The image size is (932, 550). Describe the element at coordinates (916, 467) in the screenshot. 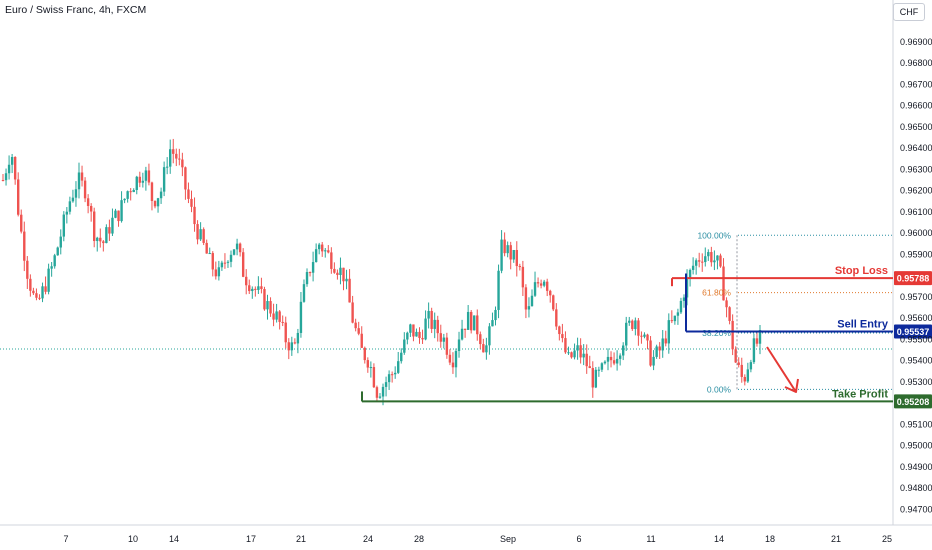

I see `price-tick-label: 0.94900` at that location.